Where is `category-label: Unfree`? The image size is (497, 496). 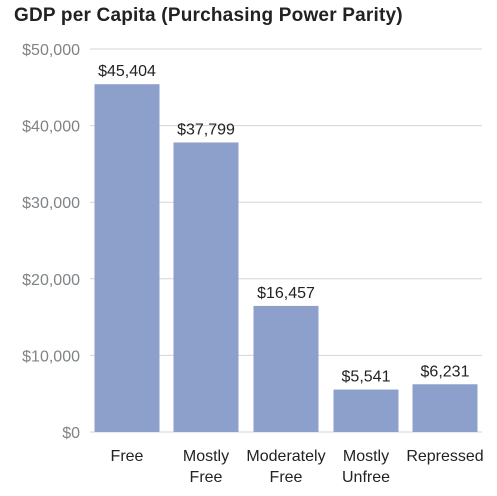 category-label: Unfree is located at coordinates (366, 477).